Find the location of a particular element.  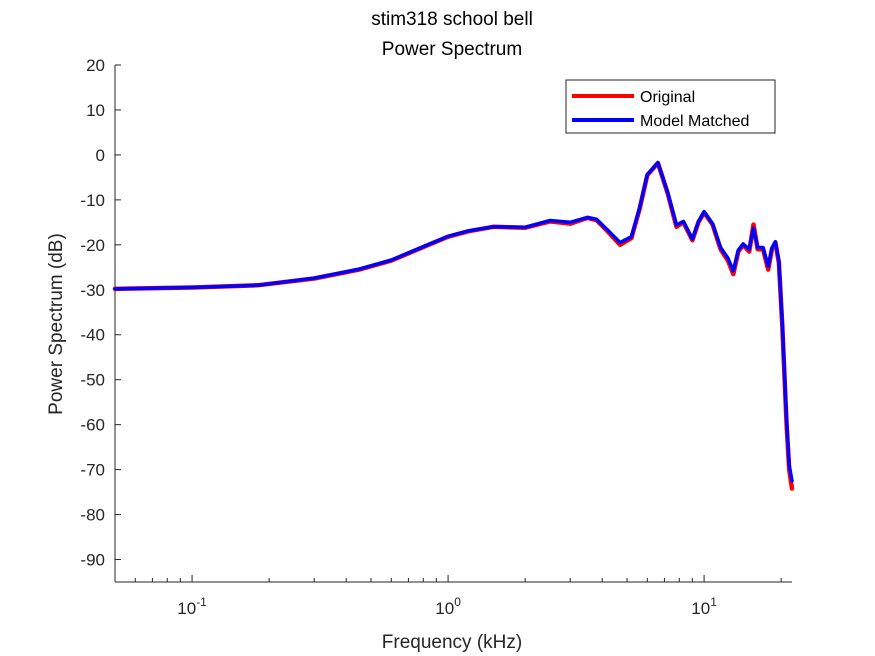

x-tick-label: 10⁰ is located at coordinates (448, 606).